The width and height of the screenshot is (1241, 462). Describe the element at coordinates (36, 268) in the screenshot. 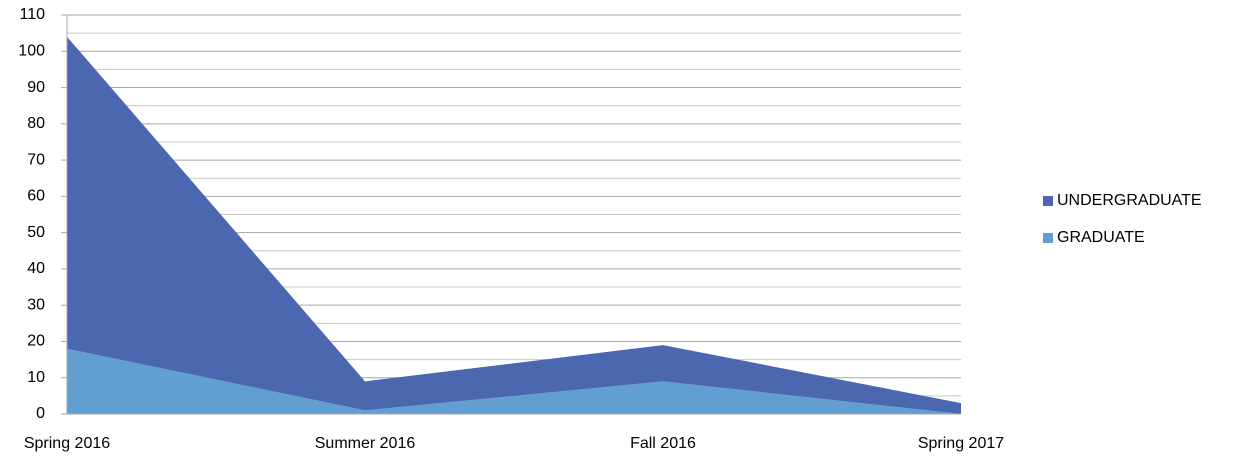

I see `y-tick-label: 40` at that location.